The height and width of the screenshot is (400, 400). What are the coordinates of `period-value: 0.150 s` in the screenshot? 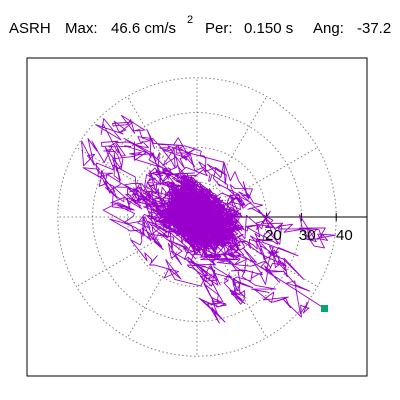 It's located at (269, 28).